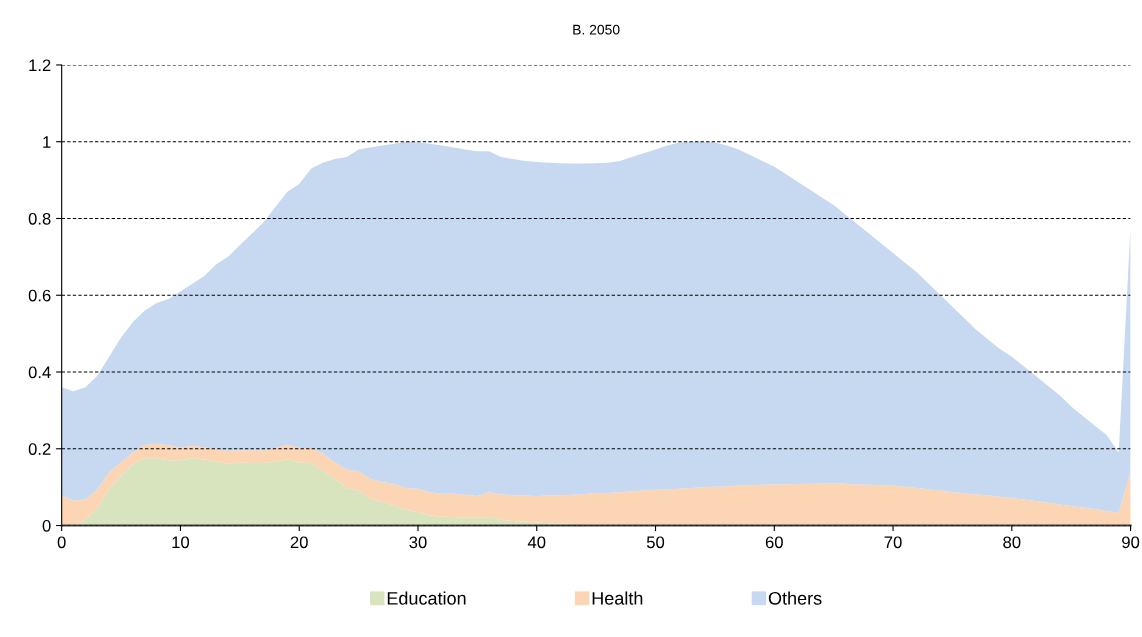  What do you see at coordinates (426, 598) in the screenshot?
I see `legend-label: Education` at bounding box center [426, 598].